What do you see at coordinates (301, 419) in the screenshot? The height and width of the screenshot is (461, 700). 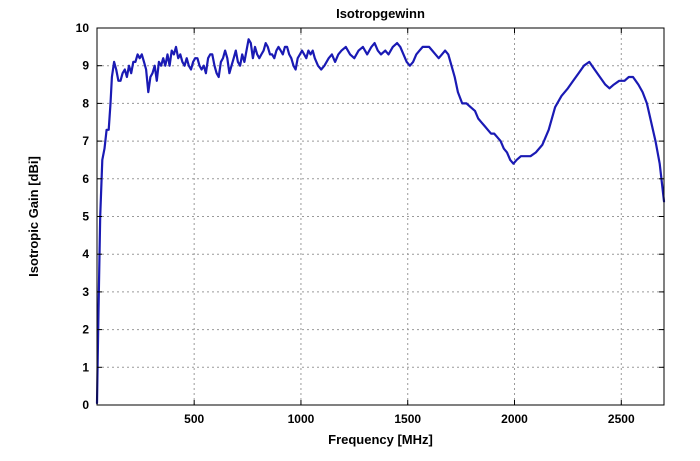 I see `x-tick-label: 1000` at bounding box center [301, 419].